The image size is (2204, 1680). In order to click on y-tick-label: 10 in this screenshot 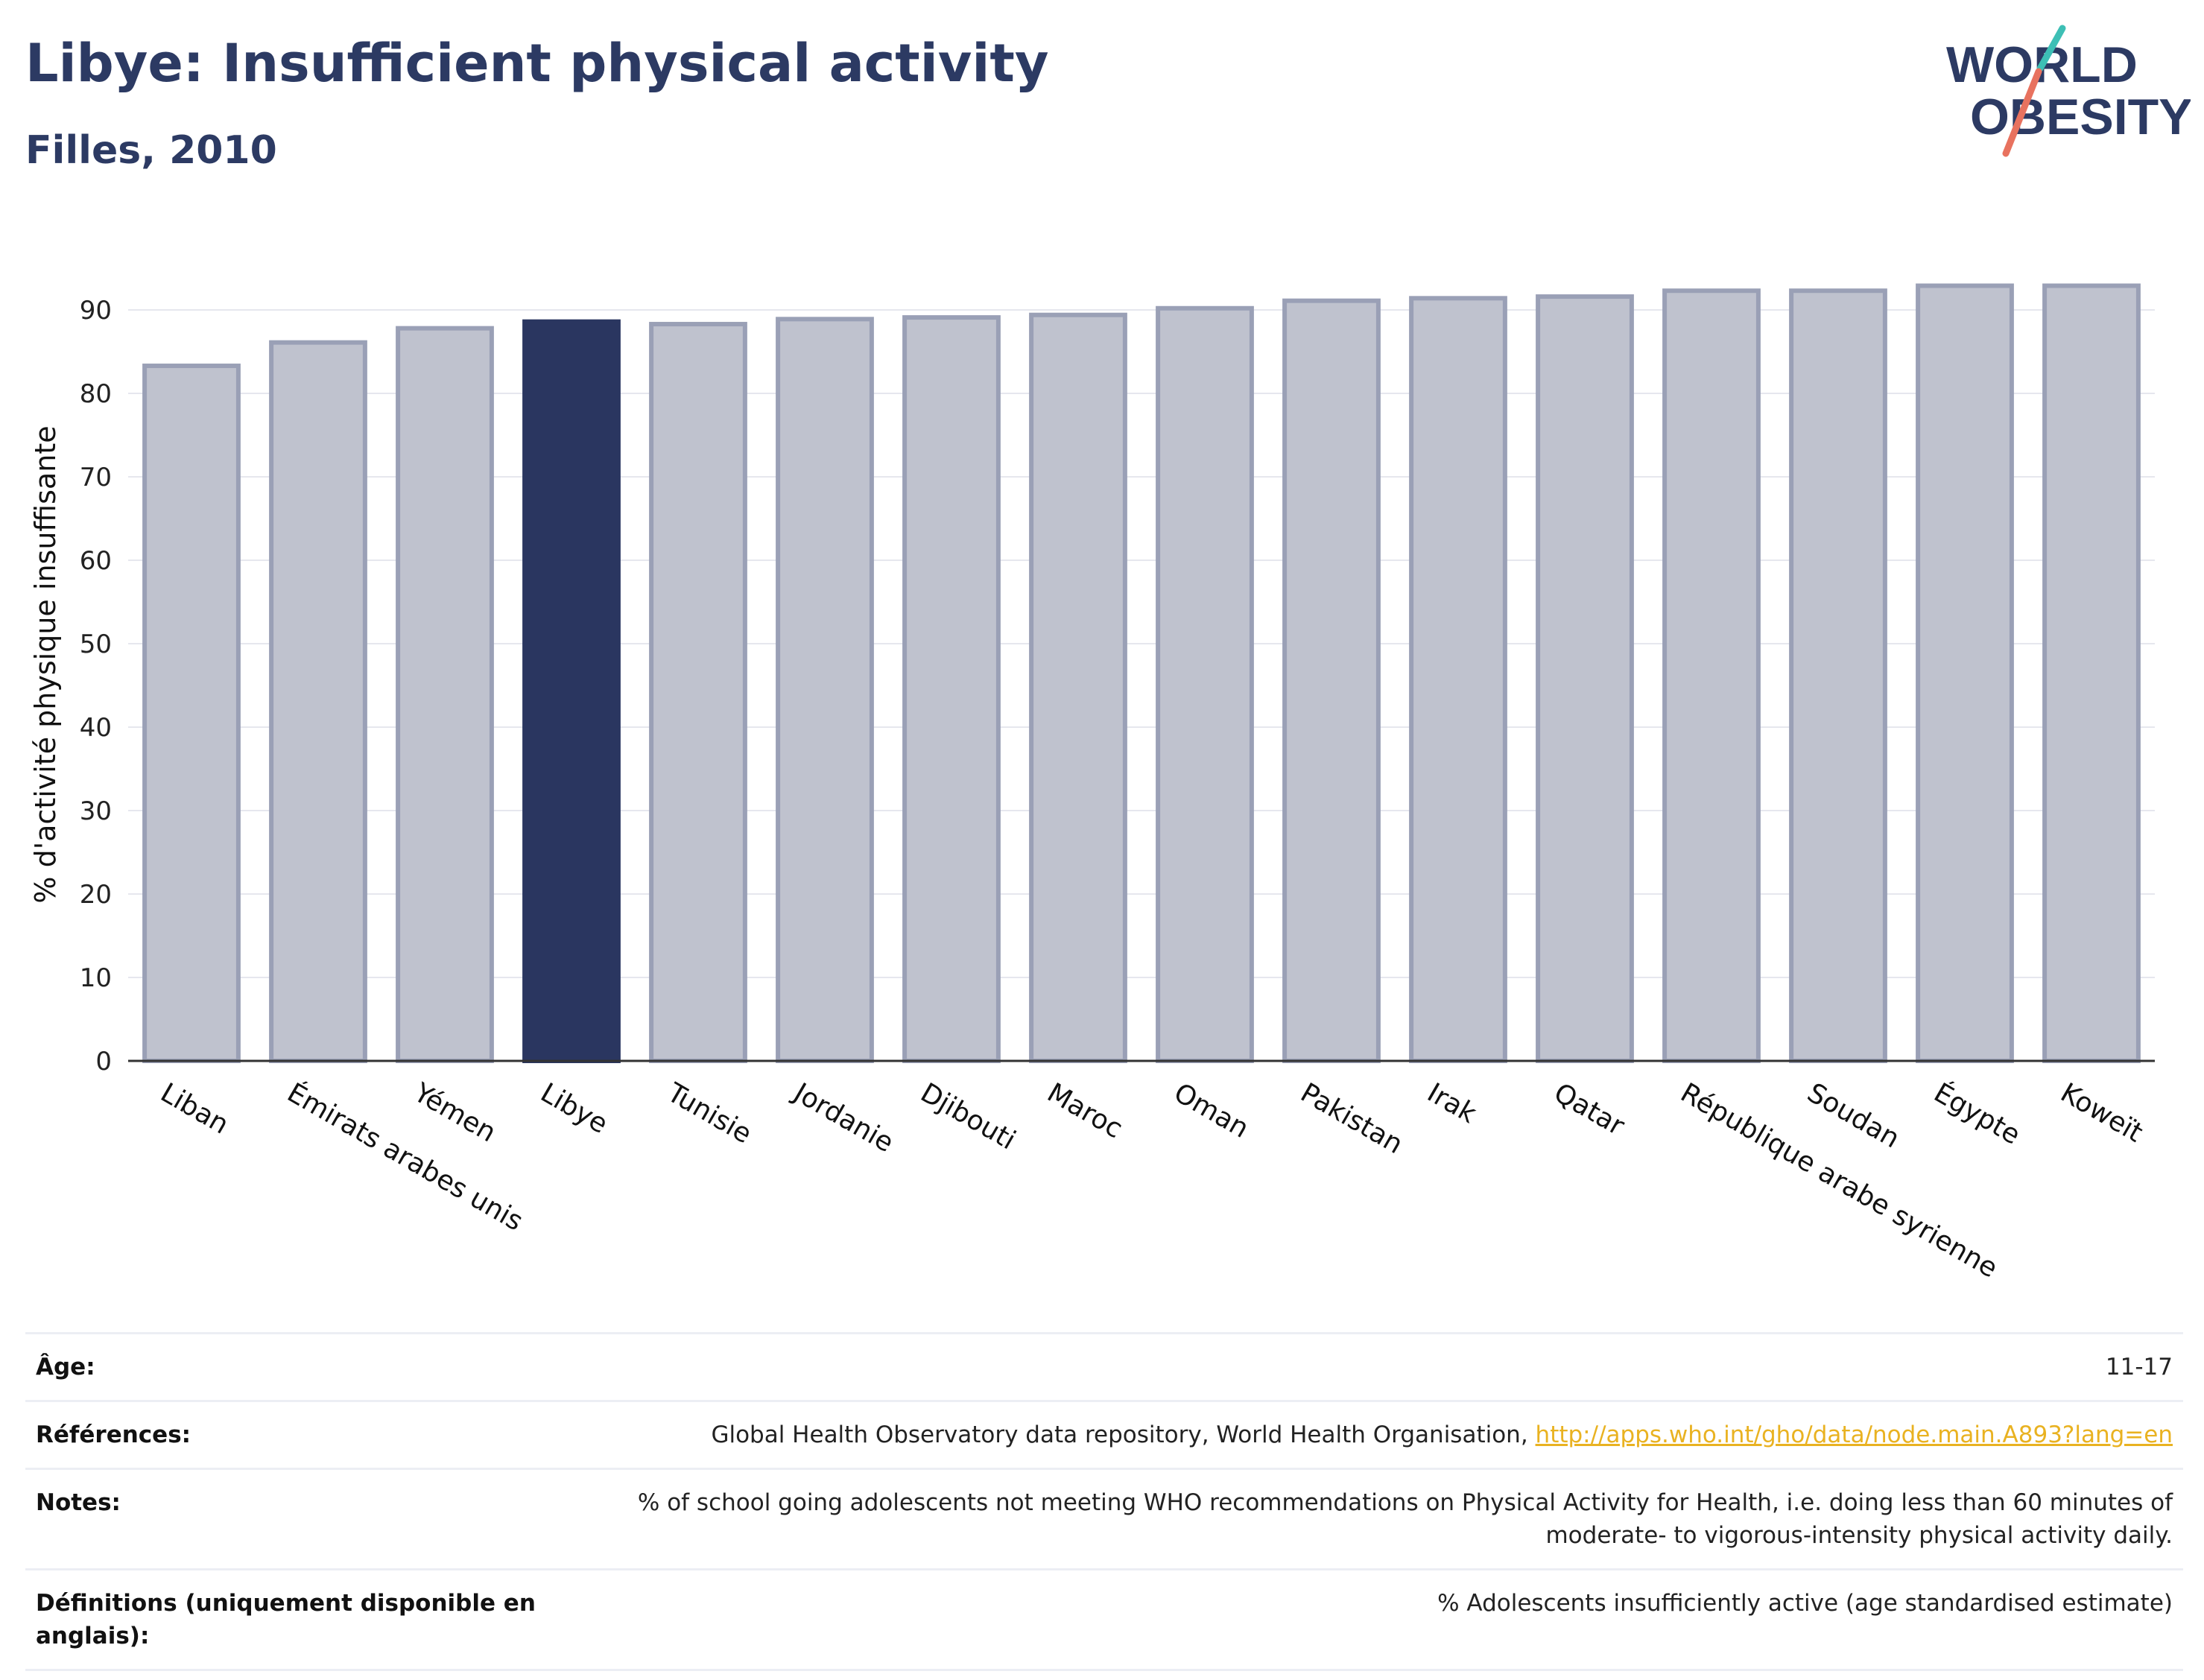, I will do `click(96, 978)`.